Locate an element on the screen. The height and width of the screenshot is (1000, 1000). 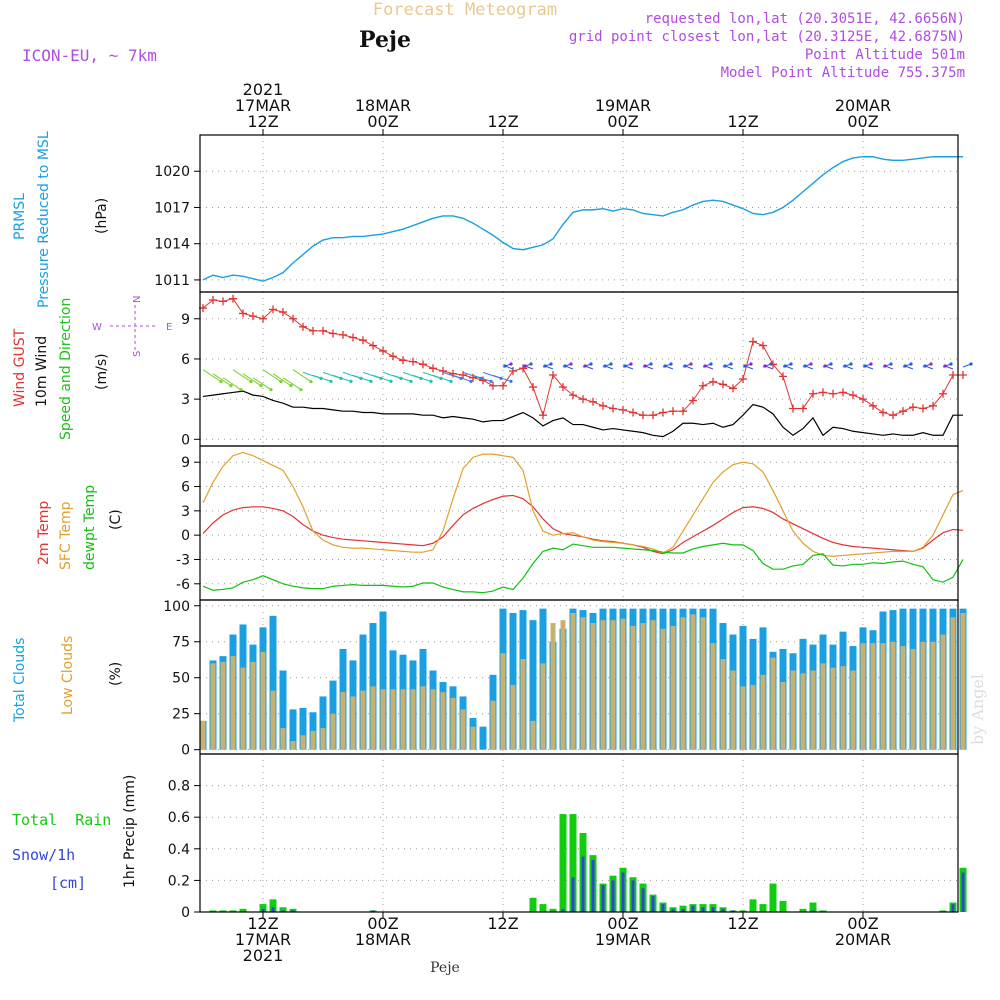
bottom-time-label: 18MAR is located at coordinates (383, 939).